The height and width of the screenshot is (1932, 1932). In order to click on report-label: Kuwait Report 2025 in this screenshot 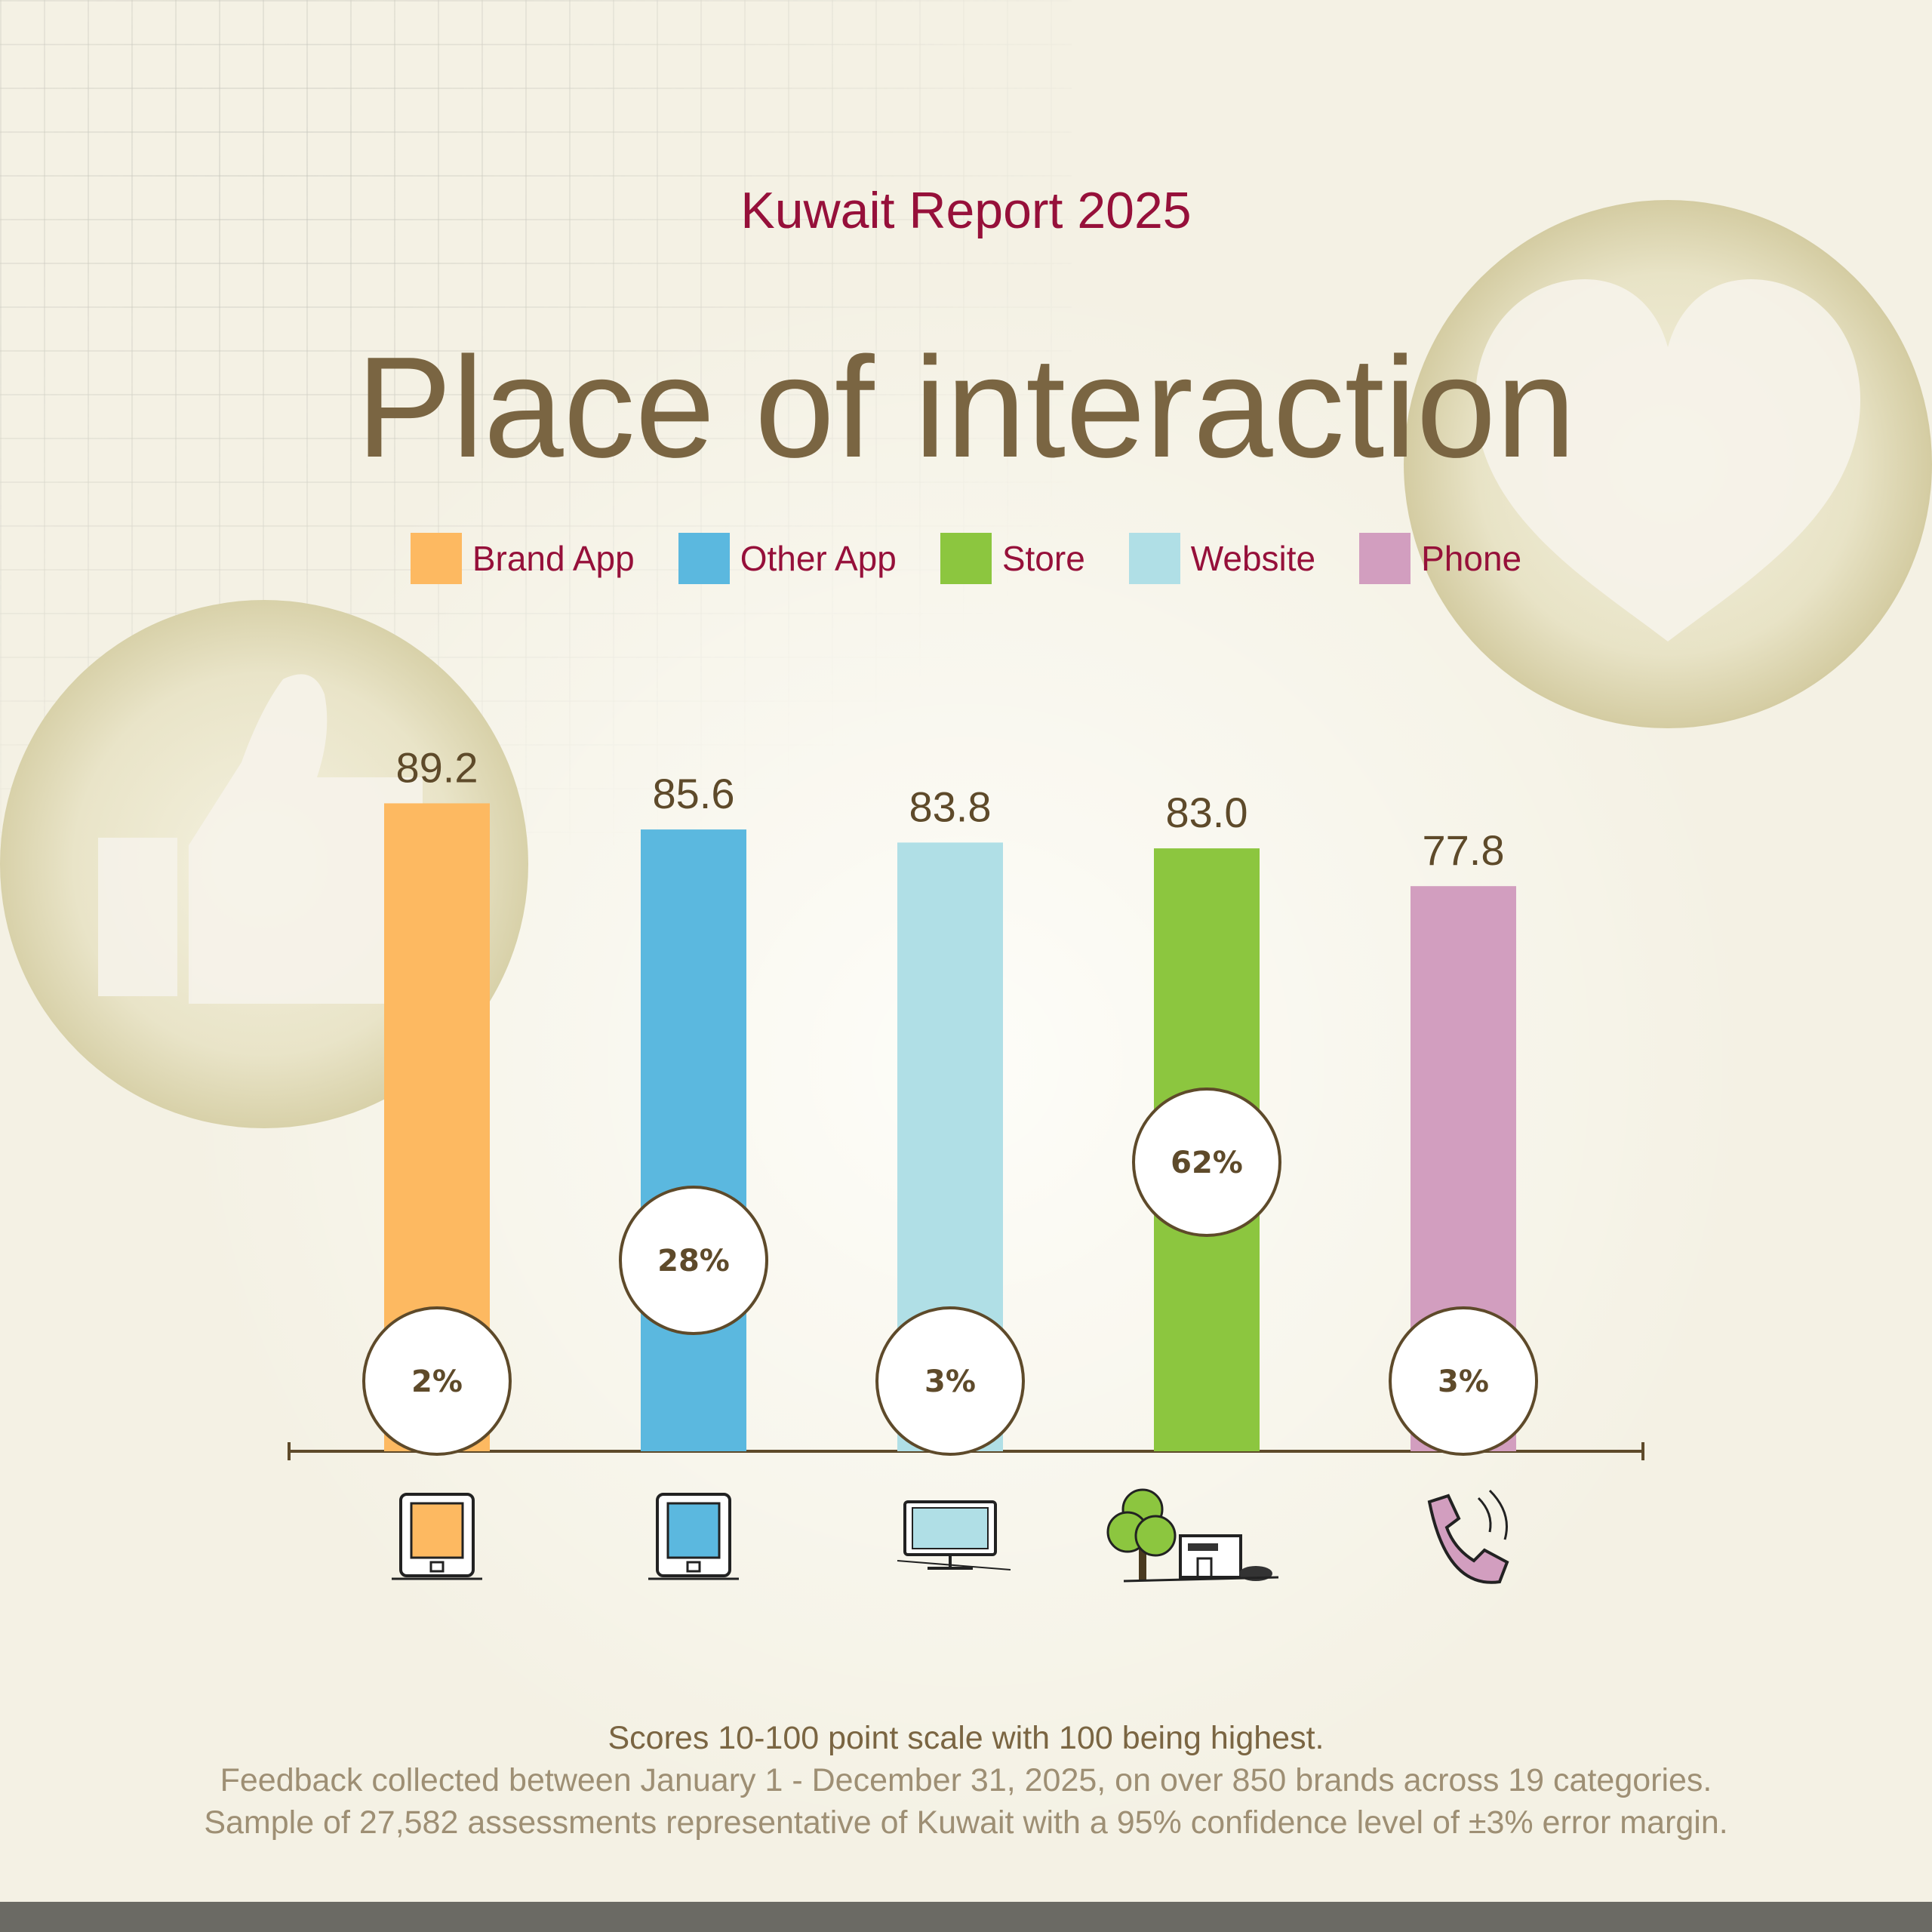, I will do `click(966, 210)`.